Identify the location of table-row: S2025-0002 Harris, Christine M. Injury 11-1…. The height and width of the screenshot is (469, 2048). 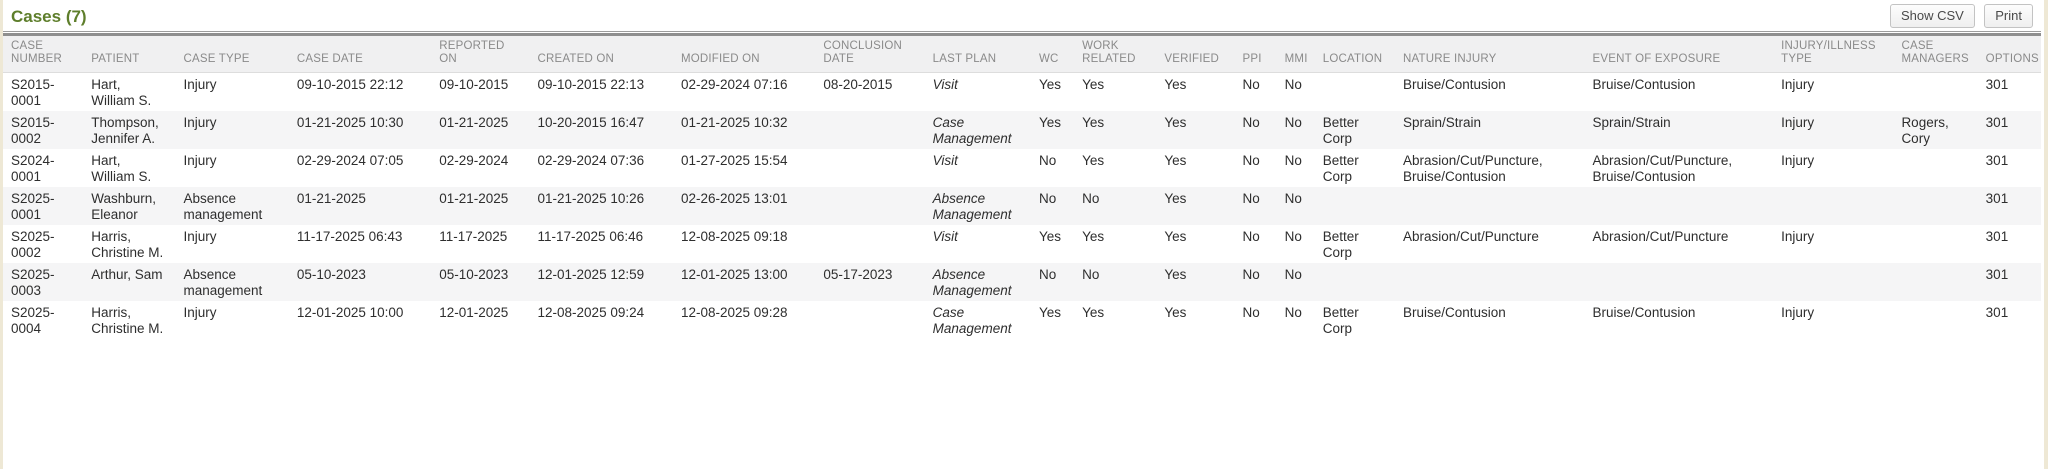
(1022, 244).